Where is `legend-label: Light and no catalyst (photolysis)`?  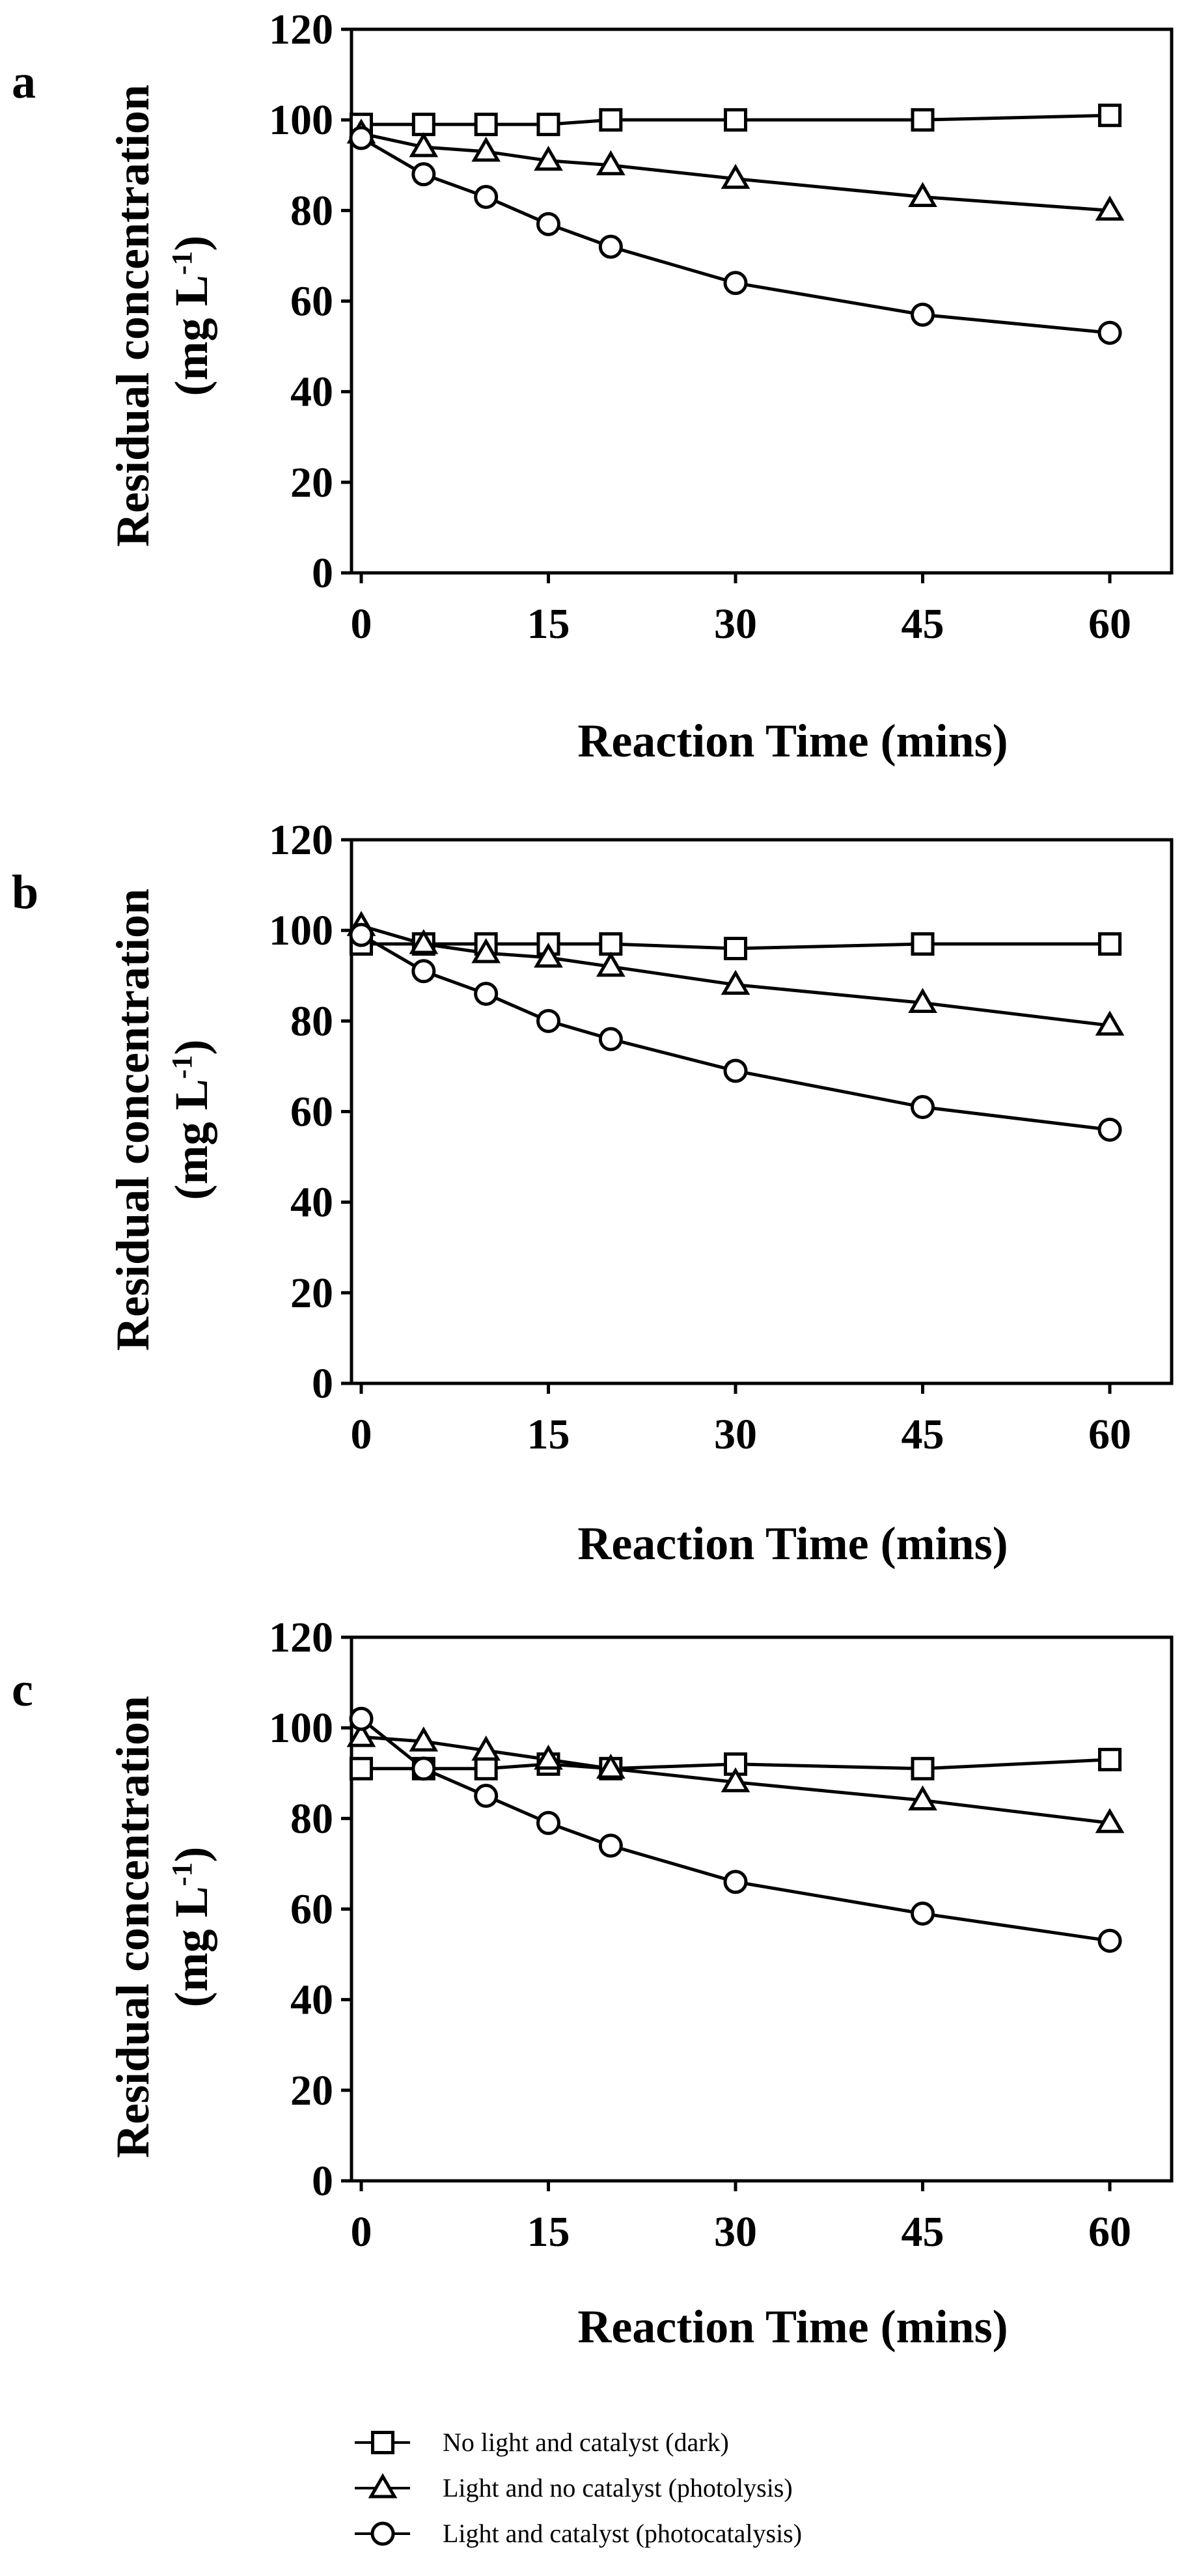 legend-label: Light and no catalyst (photolysis) is located at coordinates (618, 2487).